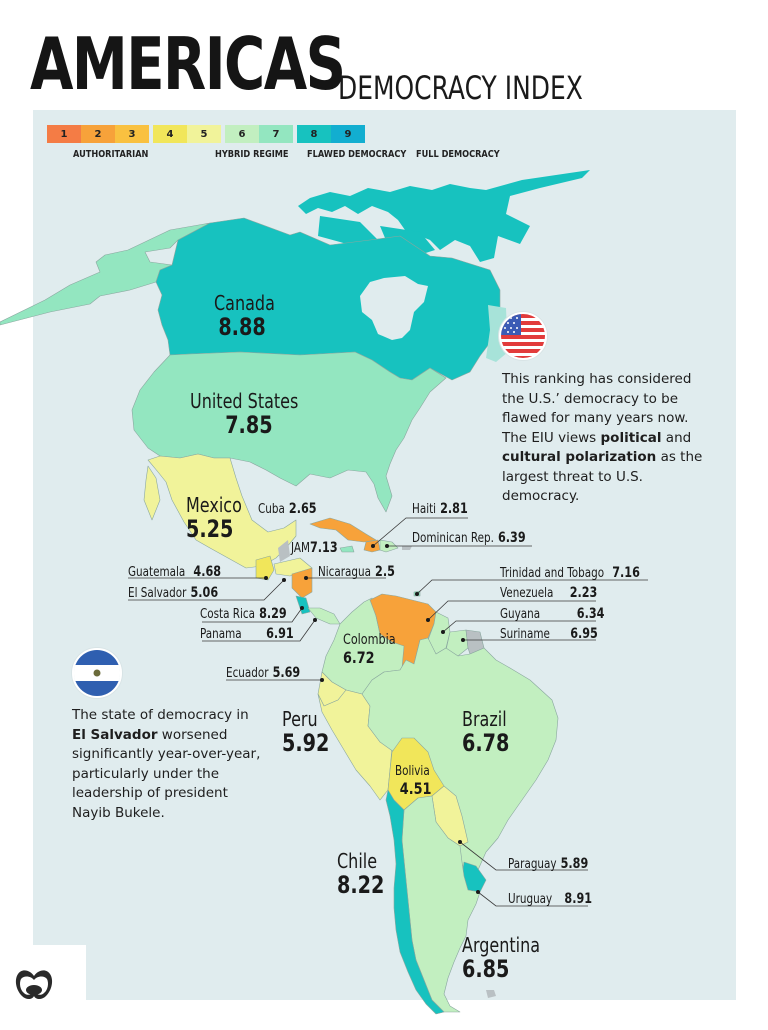 Image resolution: width=768 pixels, height=1030 pixels. Describe the element at coordinates (244, 316) in the screenshot. I see `label-canada: Canada 8.88` at that location.